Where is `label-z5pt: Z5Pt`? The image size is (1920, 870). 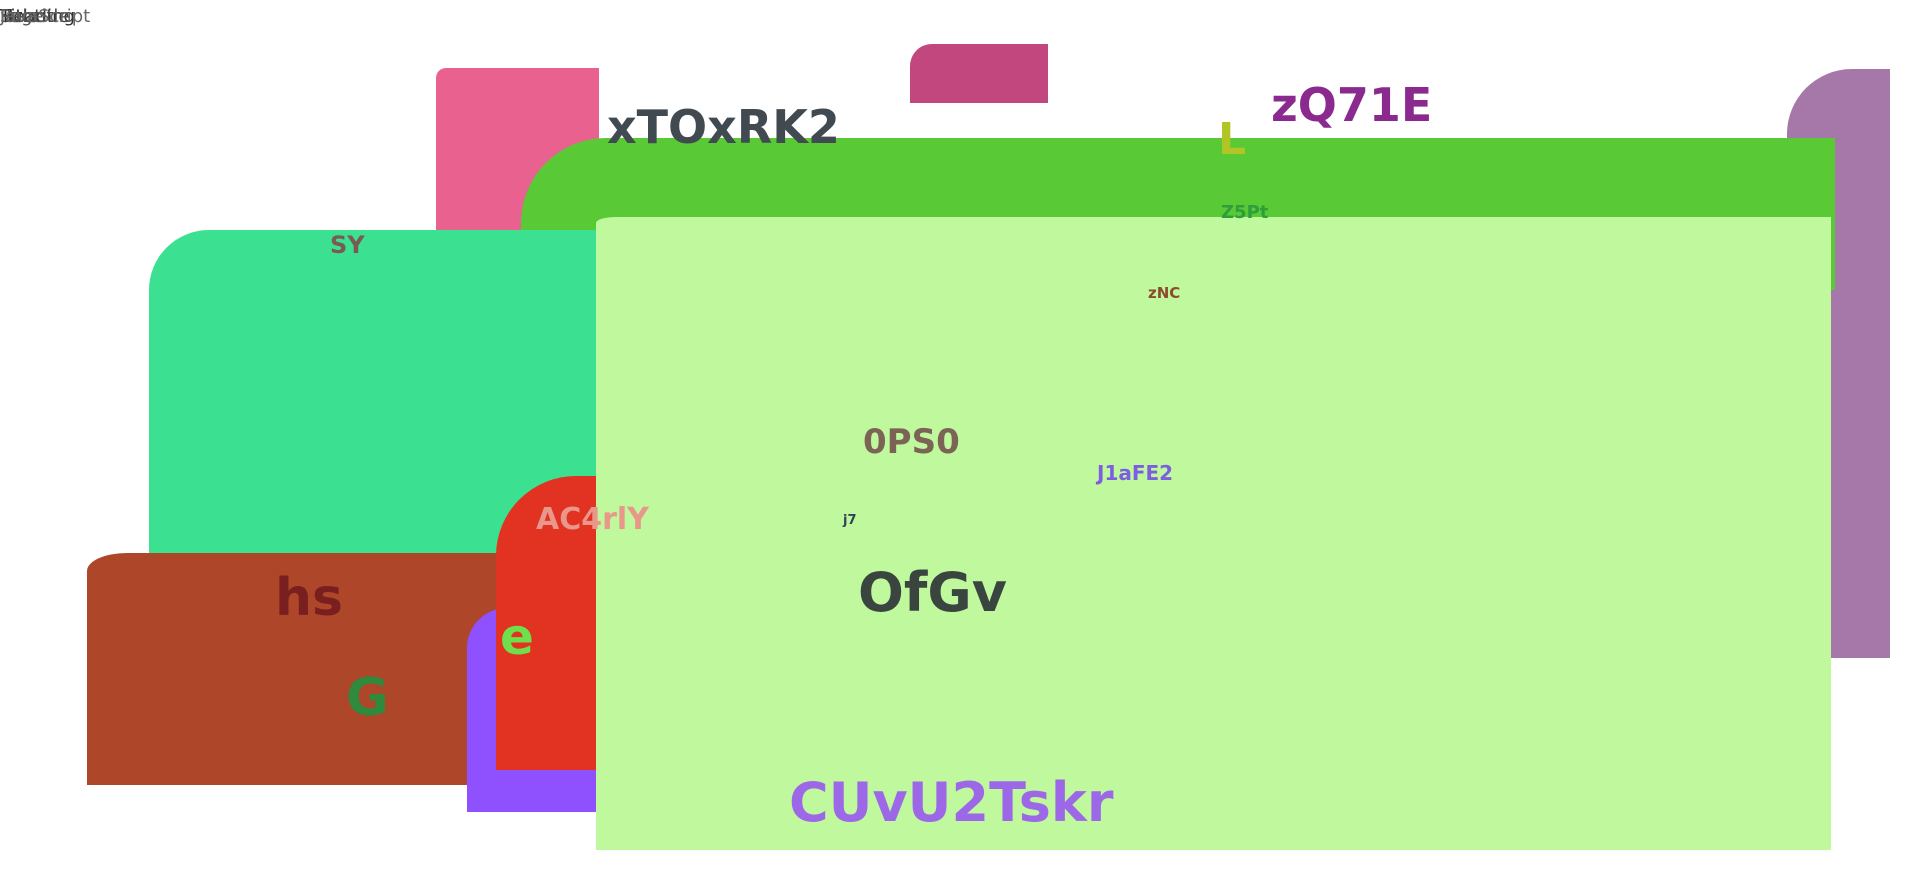
label-z5pt: Z5Pt is located at coordinates (1245, 212).